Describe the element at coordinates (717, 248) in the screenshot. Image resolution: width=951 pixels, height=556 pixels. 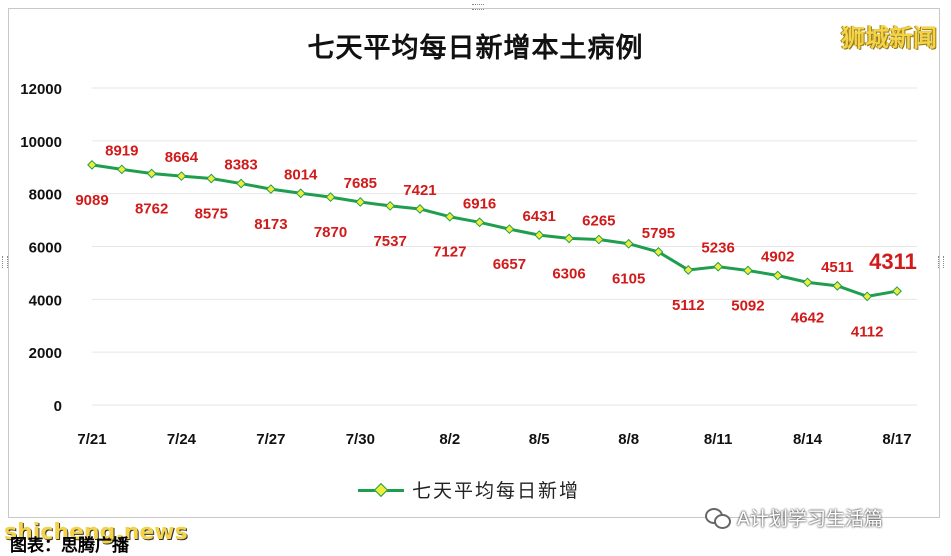
I see `data-label: 5236` at that location.